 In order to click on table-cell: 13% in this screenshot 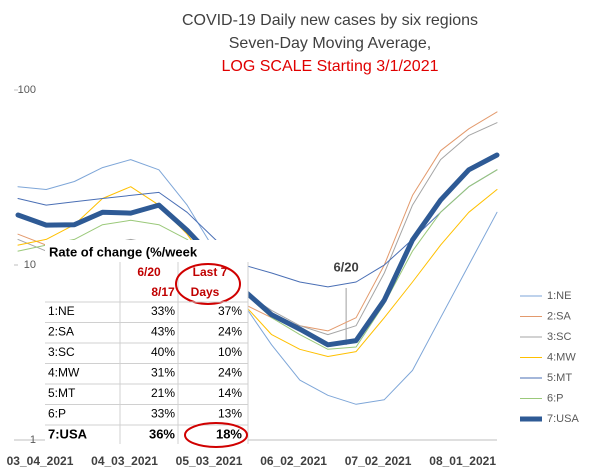, I will do `click(230, 414)`.